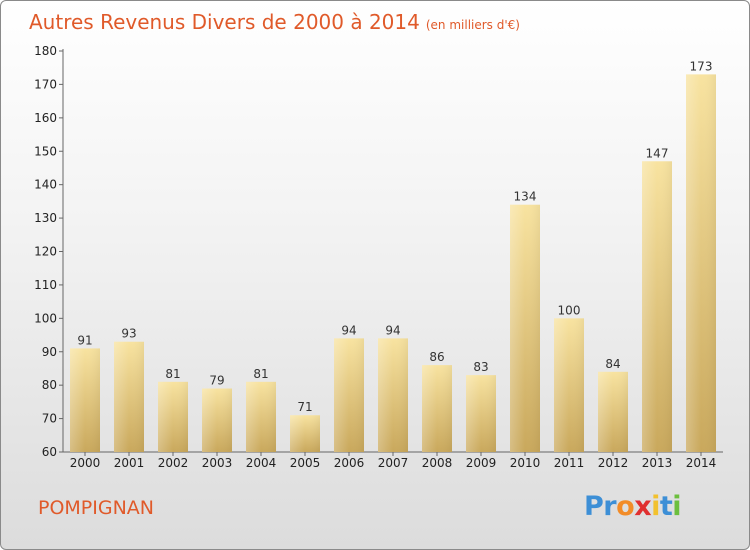 This screenshot has height=550, width=750. I want to click on x-tick-label: 2008, so click(437, 463).